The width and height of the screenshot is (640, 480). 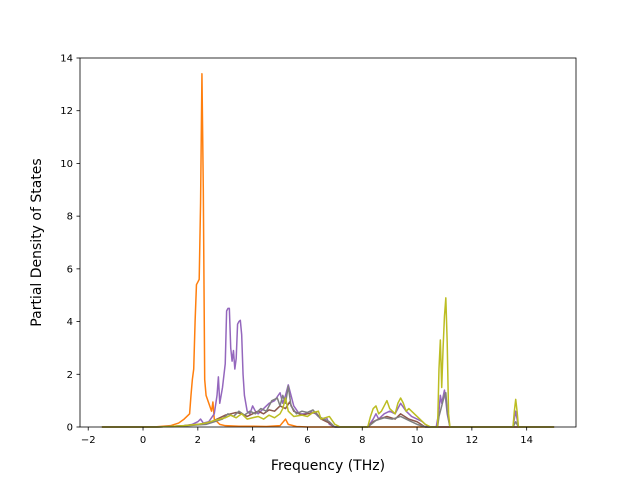 What do you see at coordinates (70, 322) in the screenshot?
I see `y-tick-label: 4` at bounding box center [70, 322].